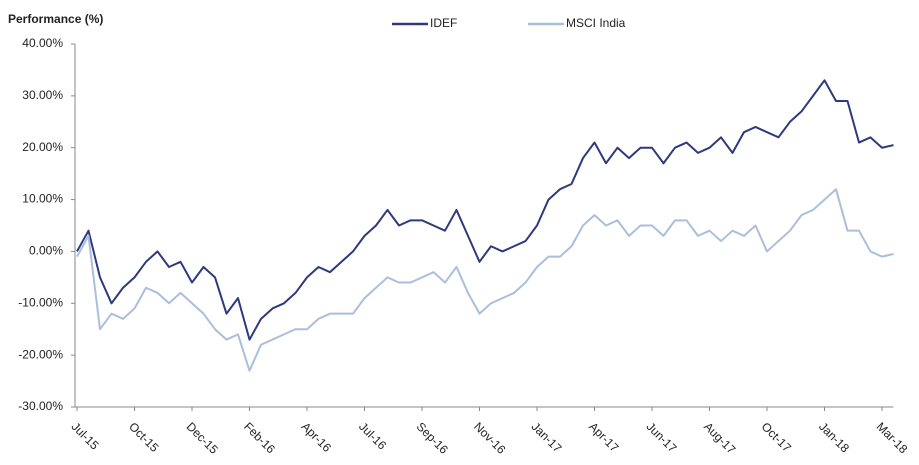 This screenshot has height=465, width=919. What do you see at coordinates (662, 437) in the screenshot?
I see `x-tick-label: Jun-17` at bounding box center [662, 437].